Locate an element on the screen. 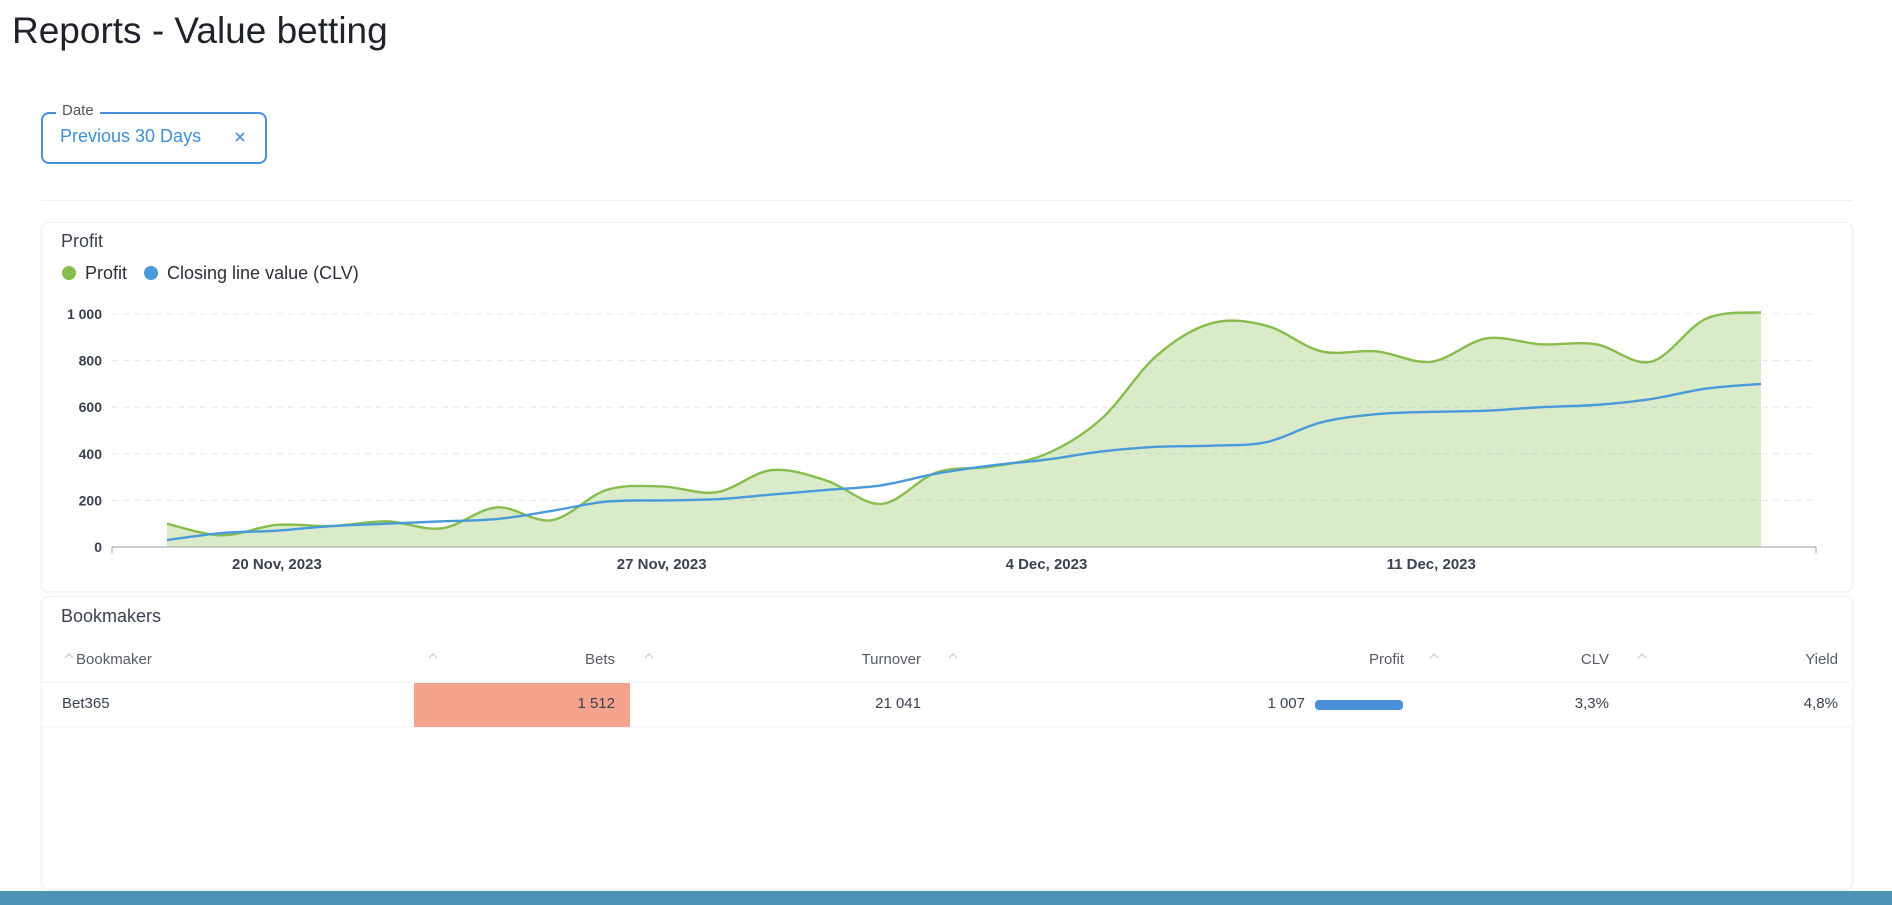 This screenshot has height=905, width=1892. chart-title: Profit is located at coordinates (82, 241).